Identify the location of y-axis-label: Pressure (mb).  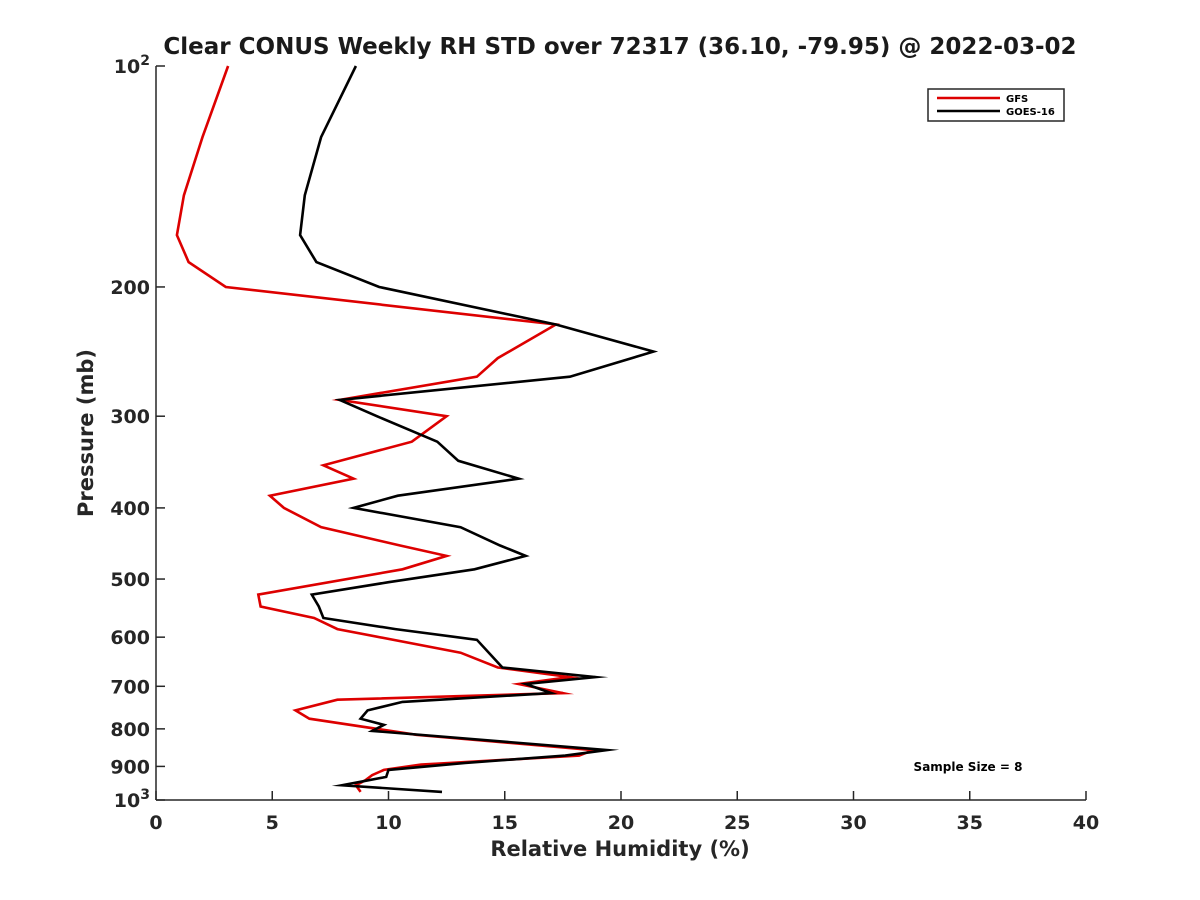
(86, 433).